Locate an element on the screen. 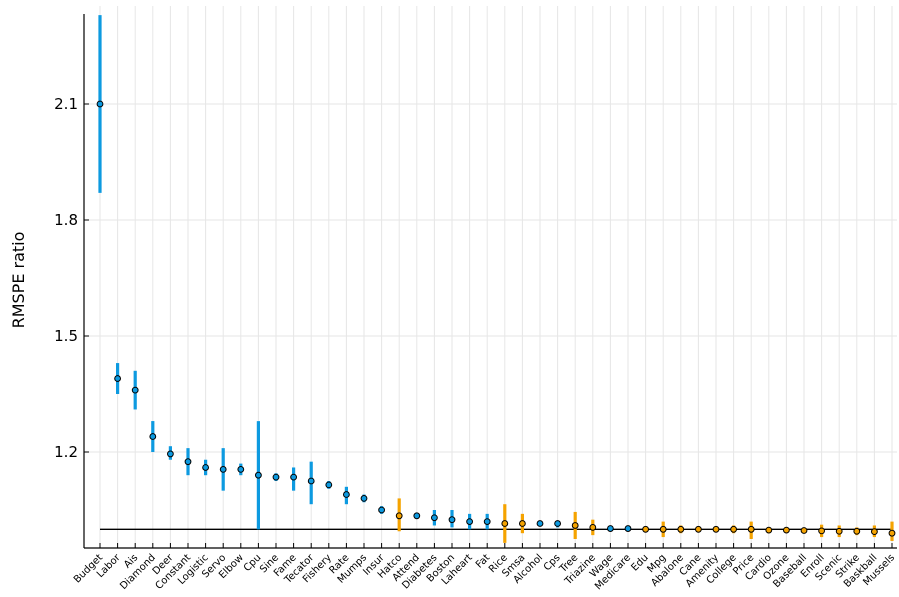 The width and height of the screenshot is (899, 597). point-mpg is located at coordinates (663, 529).